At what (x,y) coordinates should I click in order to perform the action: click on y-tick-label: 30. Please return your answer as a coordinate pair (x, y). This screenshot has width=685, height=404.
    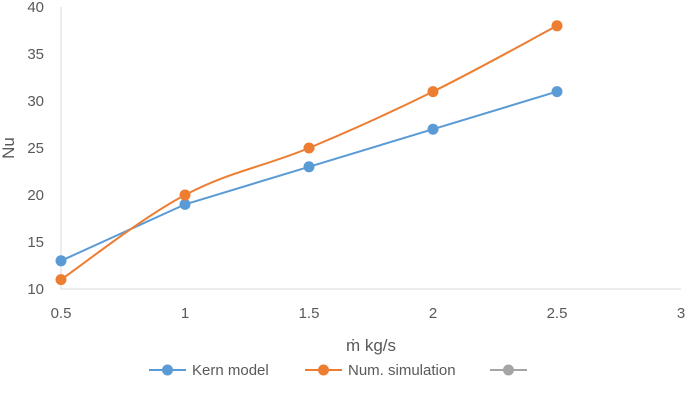
    Looking at the image, I should click on (35, 101).